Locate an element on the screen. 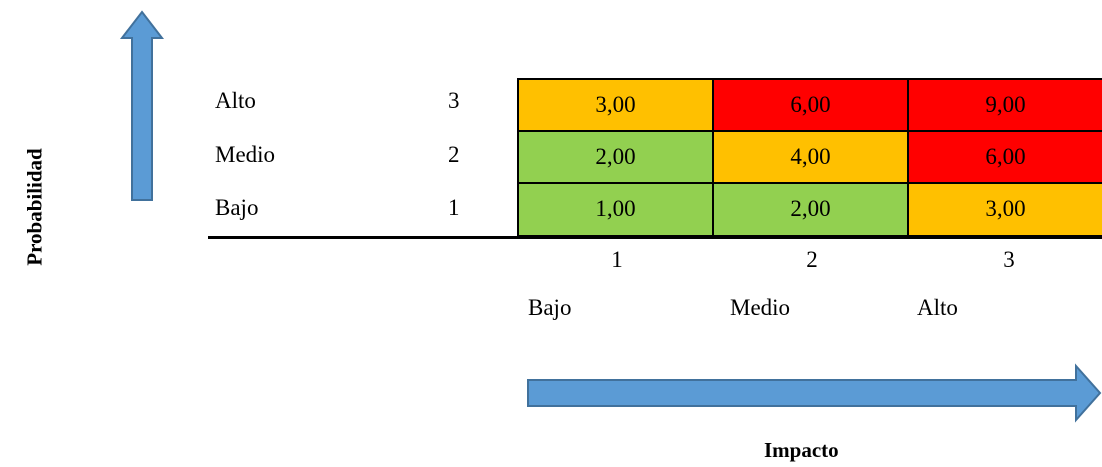 The image size is (1102, 467). row-value-3: 3 is located at coordinates (454, 100).